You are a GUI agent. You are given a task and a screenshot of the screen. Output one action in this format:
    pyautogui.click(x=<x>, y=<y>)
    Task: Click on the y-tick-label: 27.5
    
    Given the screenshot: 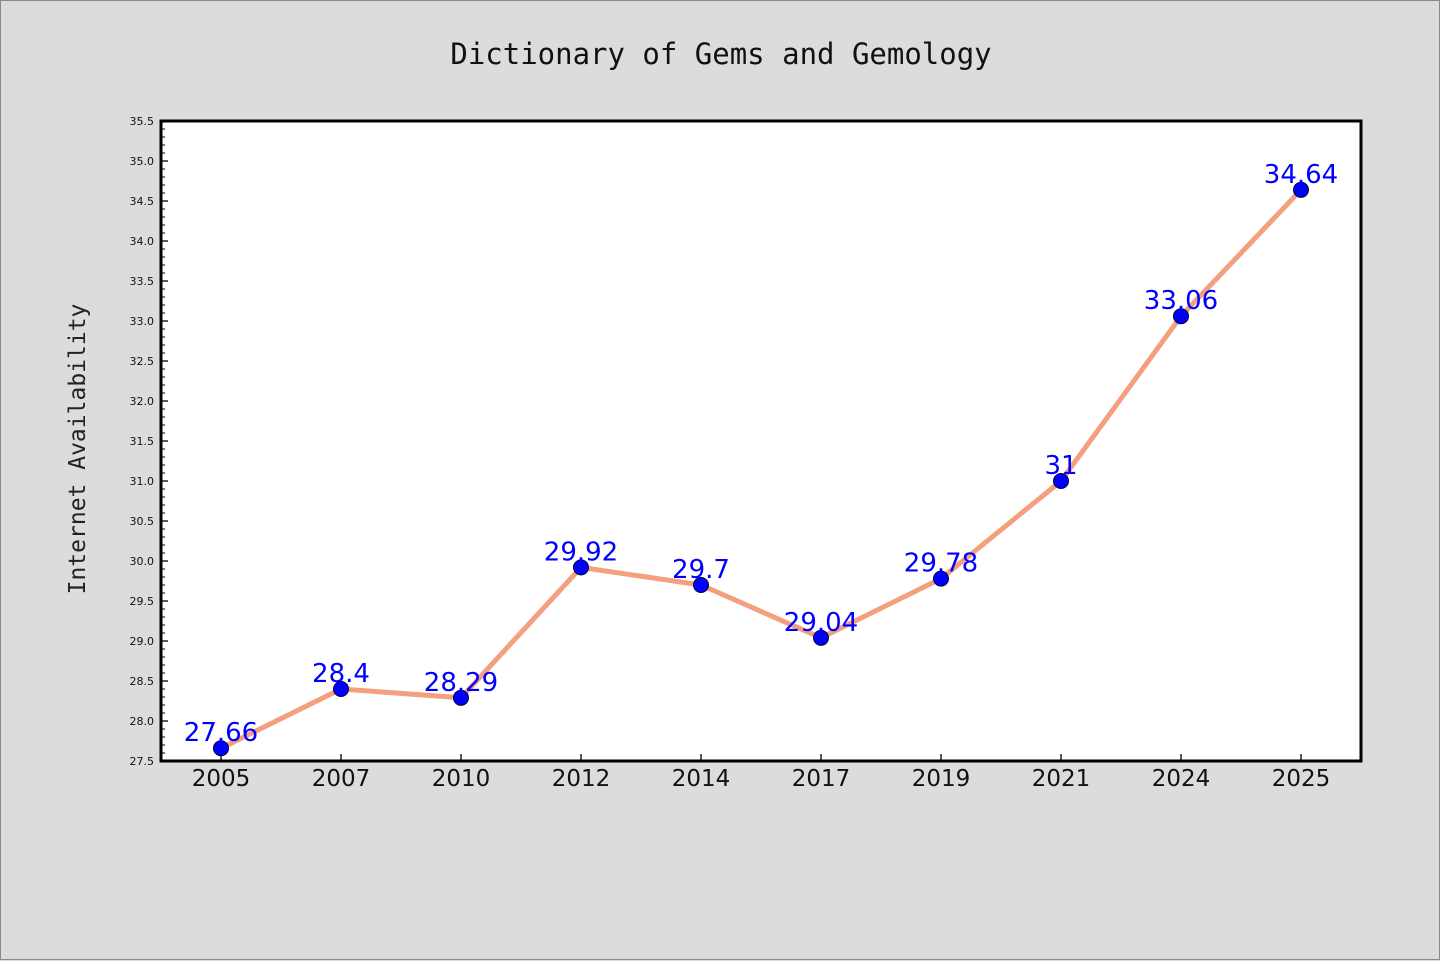 What is the action you would take?
    pyautogui.click(x=142, y=761)
    